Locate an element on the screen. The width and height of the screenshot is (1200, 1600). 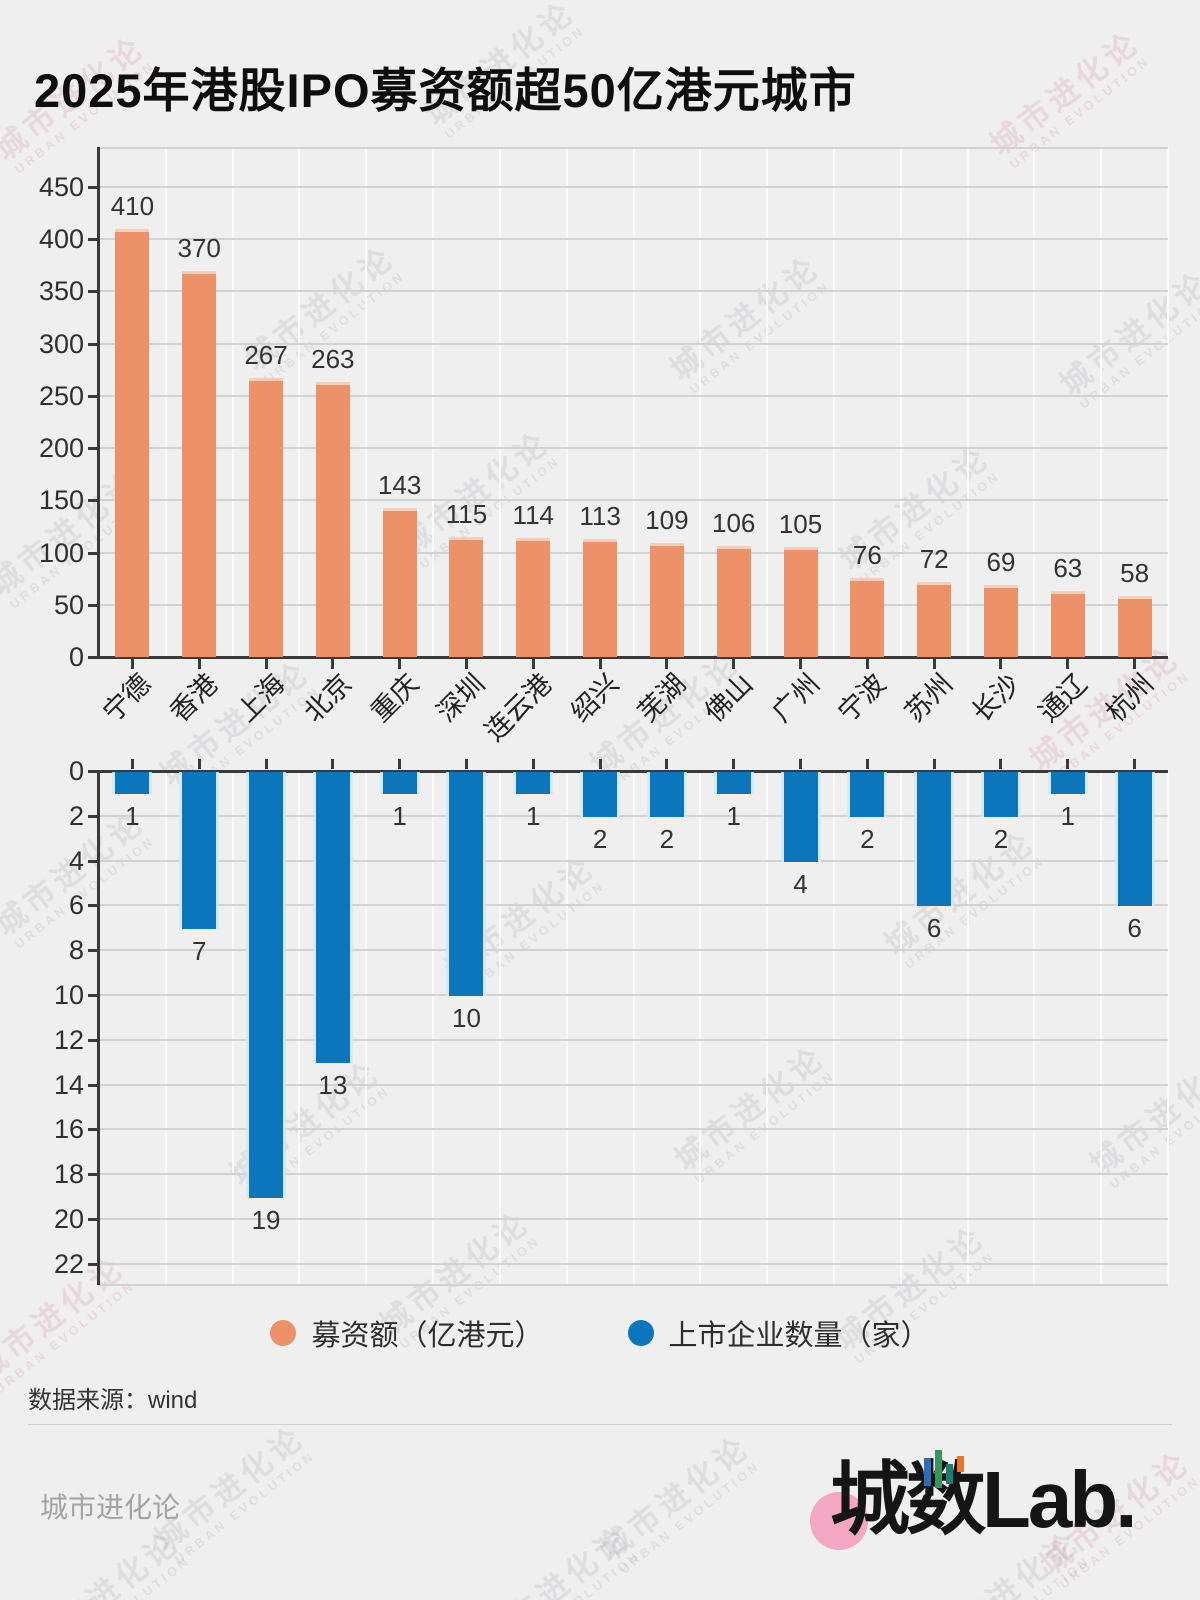
fundraise-value-label: 106 is located at coordinates (734, 523).